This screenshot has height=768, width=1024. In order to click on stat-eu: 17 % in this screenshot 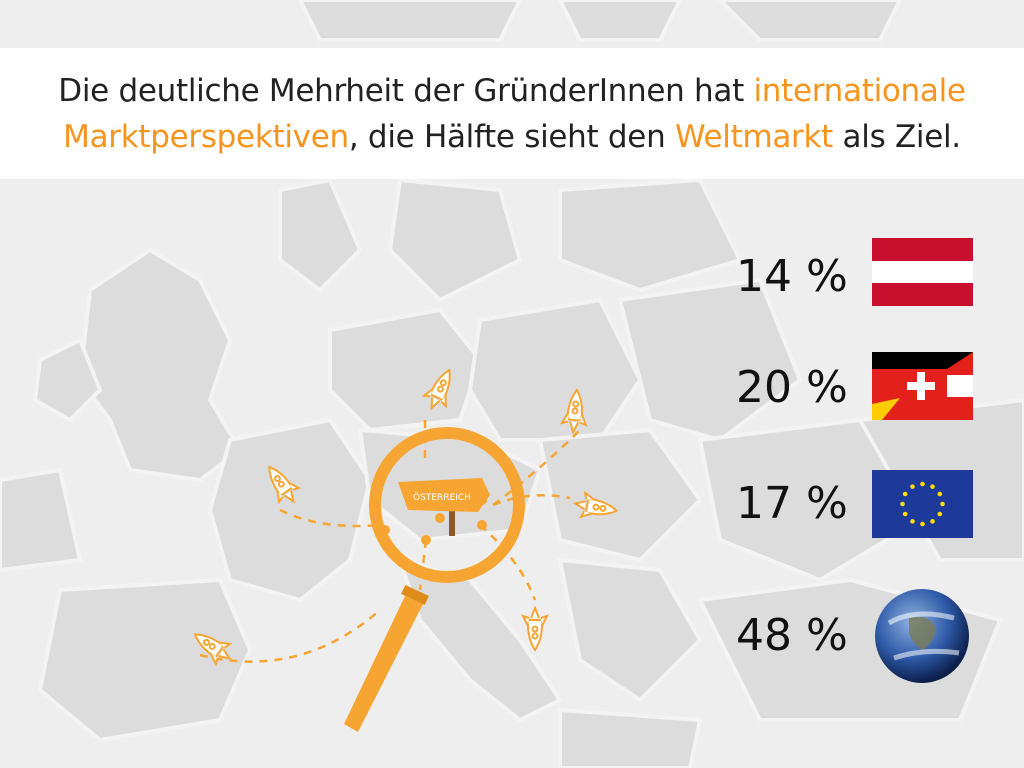, I will do `click(792, 503)`.